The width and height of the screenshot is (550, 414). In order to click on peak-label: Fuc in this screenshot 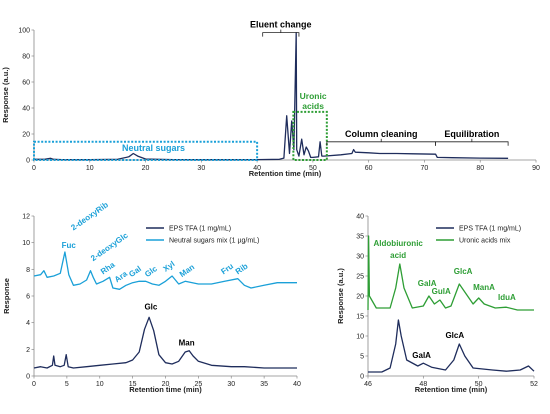, I will do `click(69, 245)`.